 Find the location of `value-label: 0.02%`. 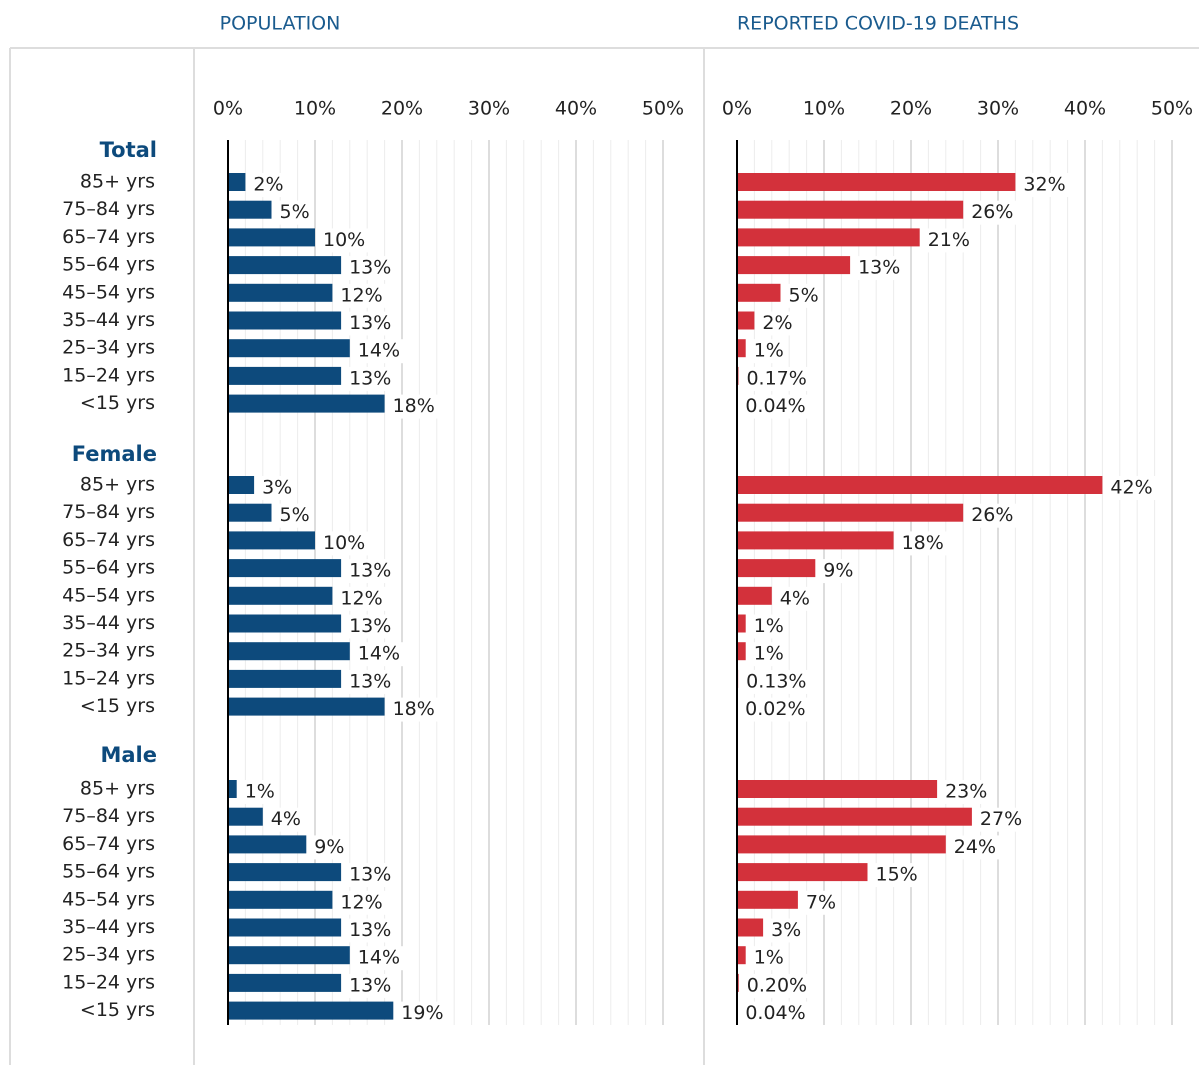

value-label: 0.02% is located at coordinates (775, 709).